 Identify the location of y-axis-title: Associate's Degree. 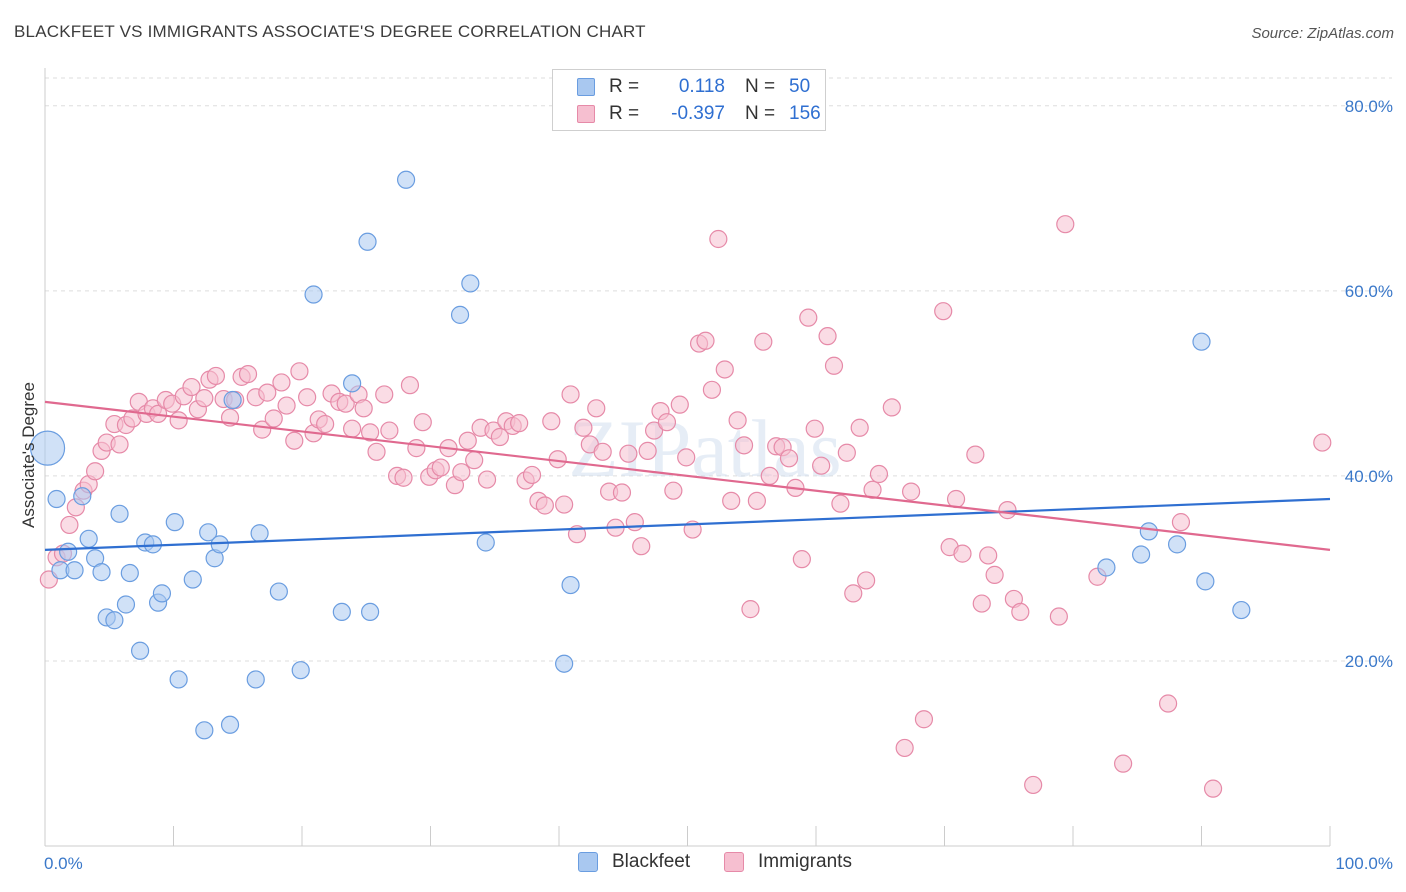
(28, 455).